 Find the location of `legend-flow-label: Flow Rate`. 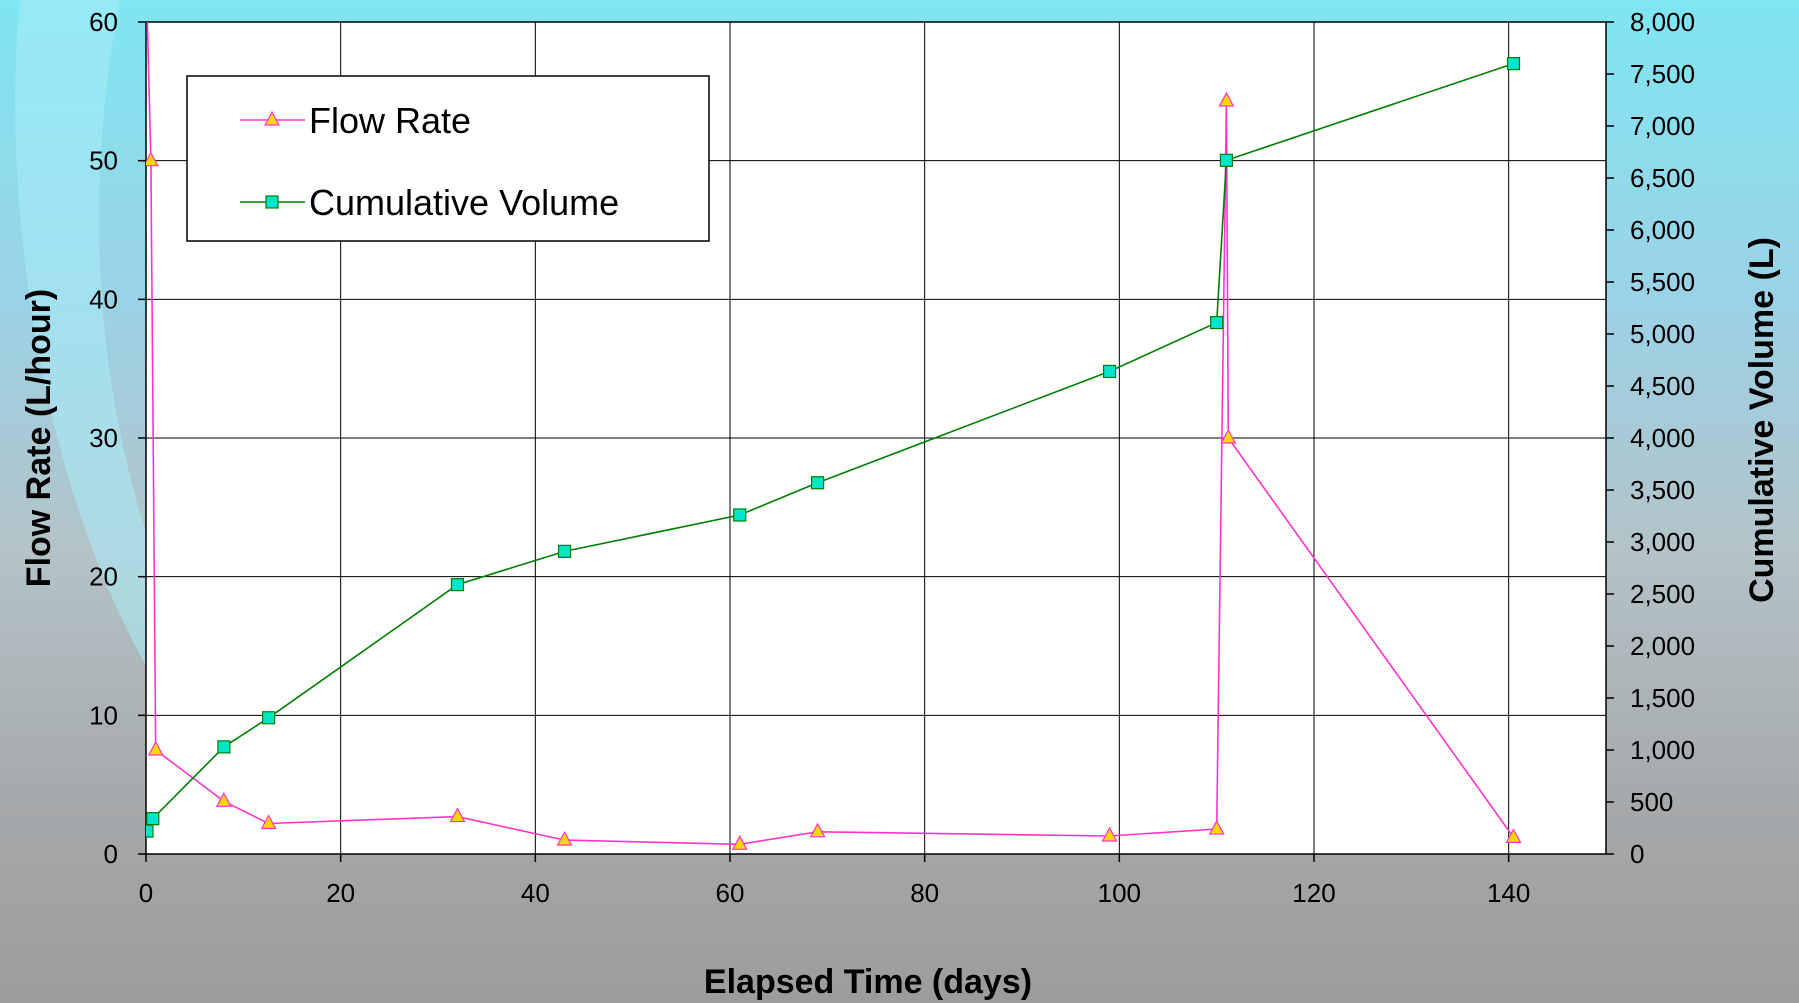

legend-flow-label: Flow Rate is located at coordinates (390, 120).